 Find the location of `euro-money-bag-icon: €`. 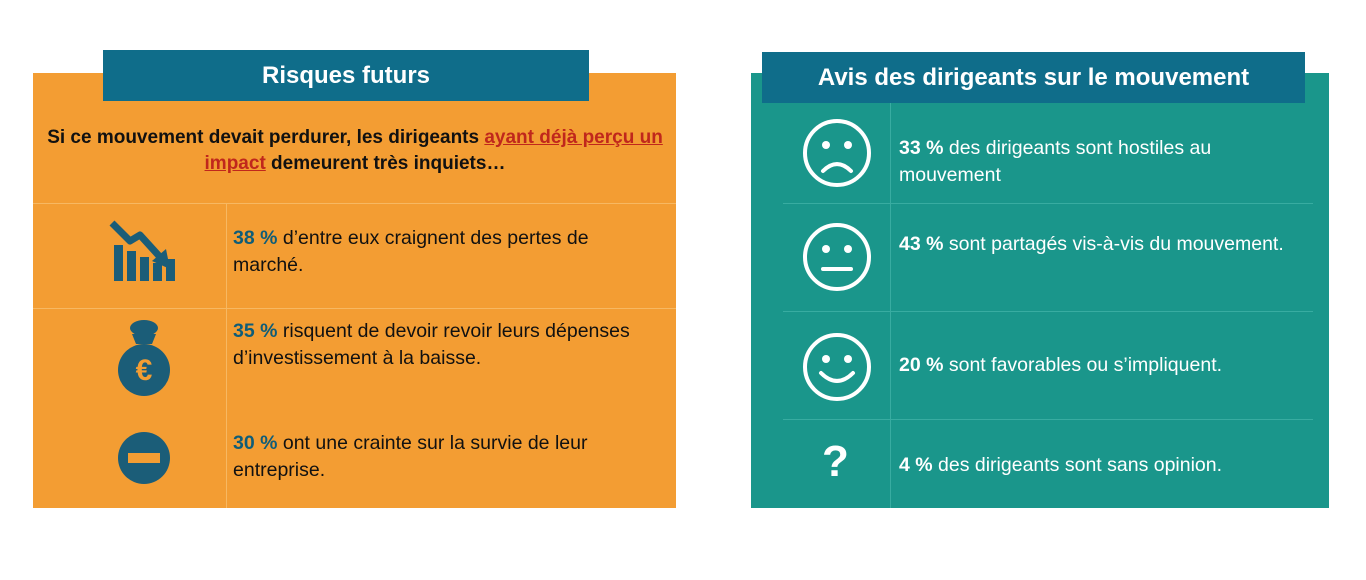

euro-money-bag-icon: € is located at coordinates (143, 357).